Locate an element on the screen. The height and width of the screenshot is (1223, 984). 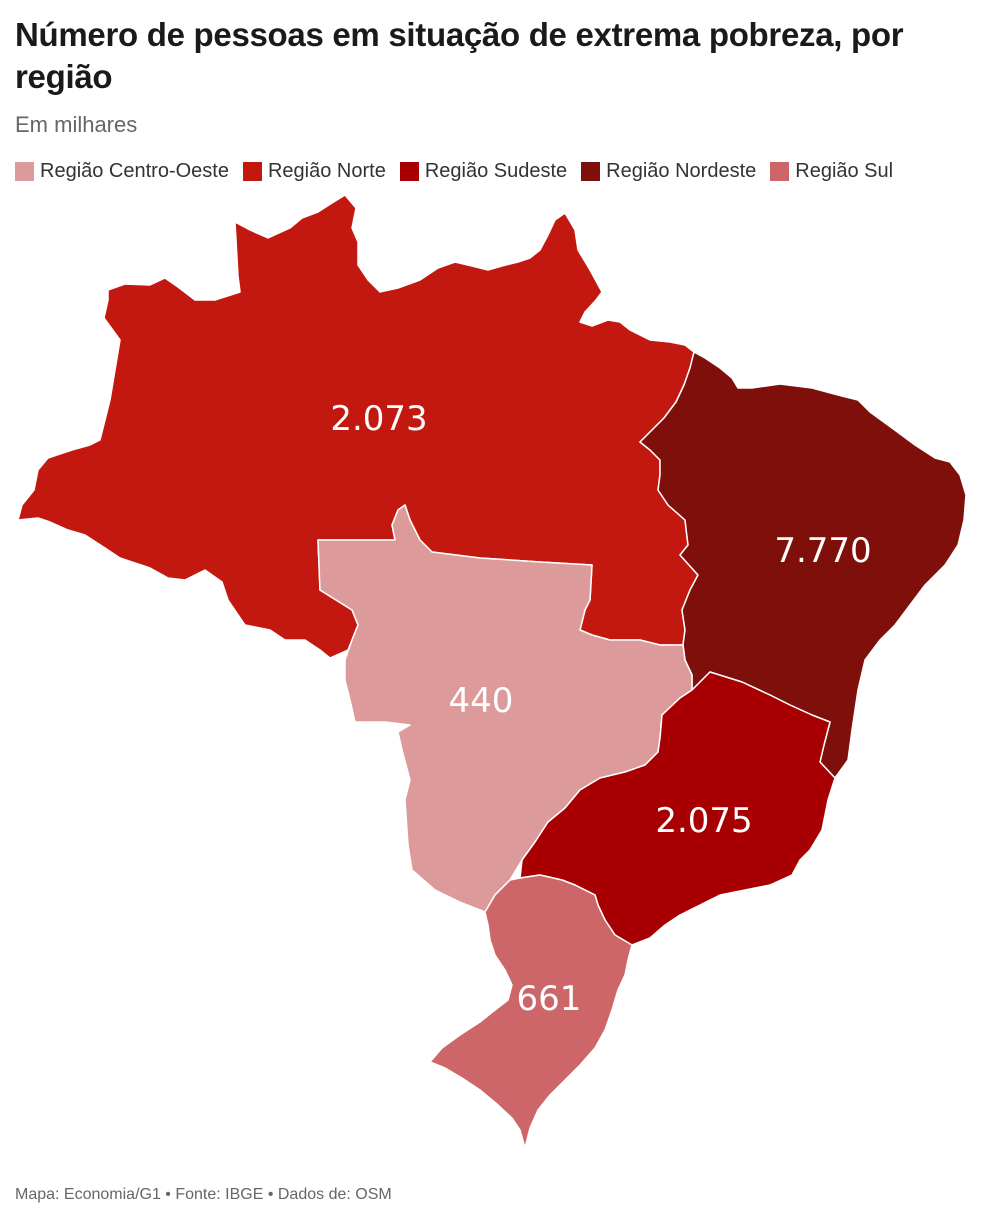
legend-swatch-sudeste is located at coordinates (409, 171).